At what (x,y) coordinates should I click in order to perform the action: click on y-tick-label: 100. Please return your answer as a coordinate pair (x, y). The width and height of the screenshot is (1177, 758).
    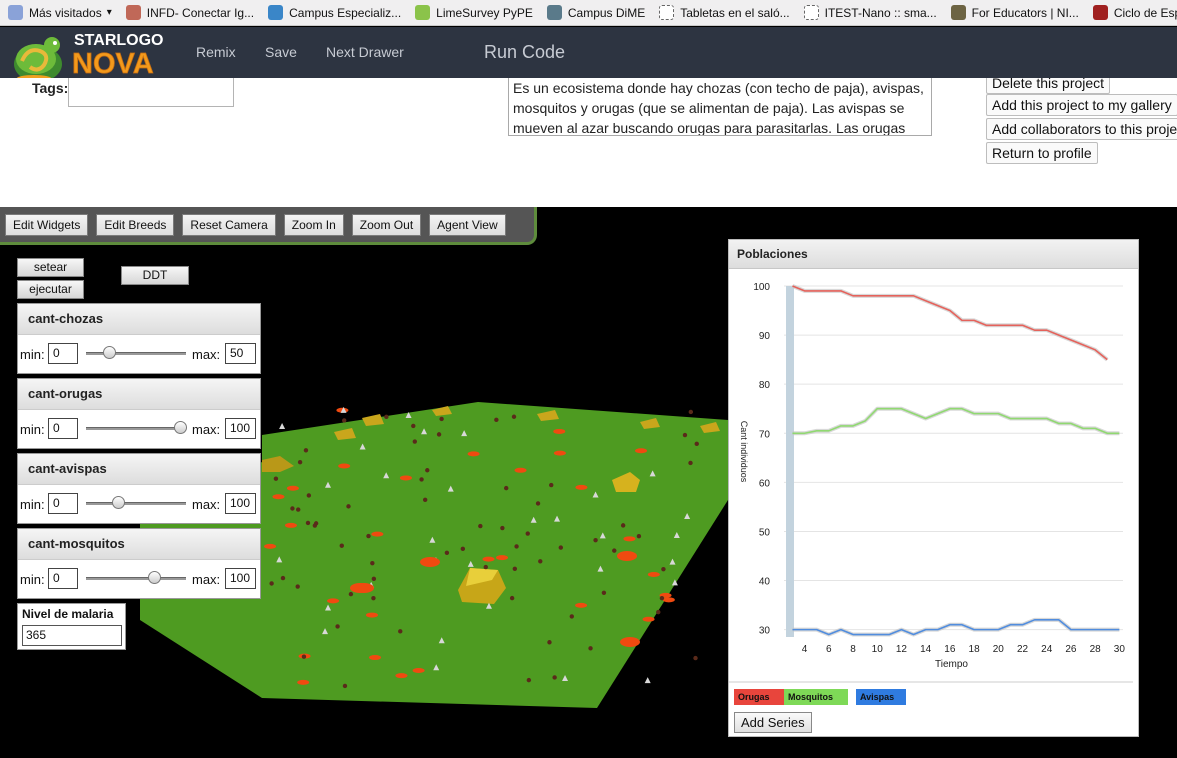
    Looking at the image, I should click on (761, 287).